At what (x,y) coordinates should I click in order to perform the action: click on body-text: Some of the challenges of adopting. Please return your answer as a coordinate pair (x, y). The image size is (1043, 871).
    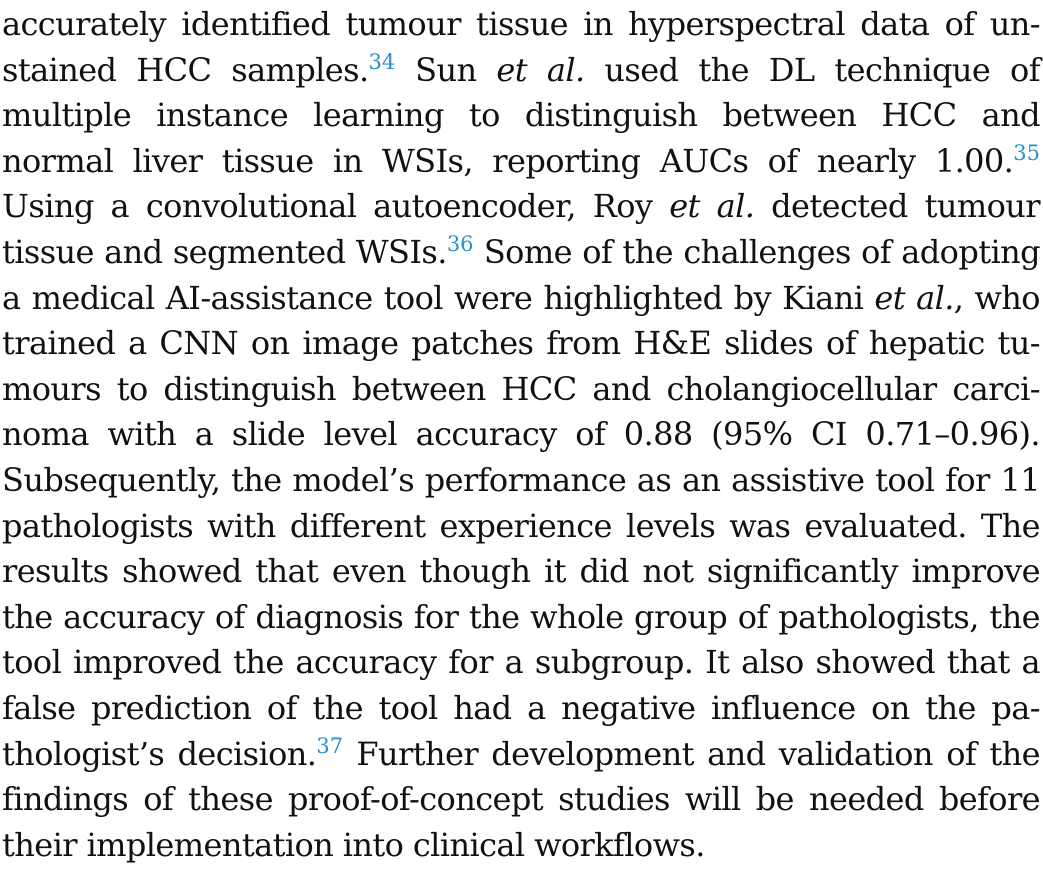
    Looking at the image, I should click on (757, 252).